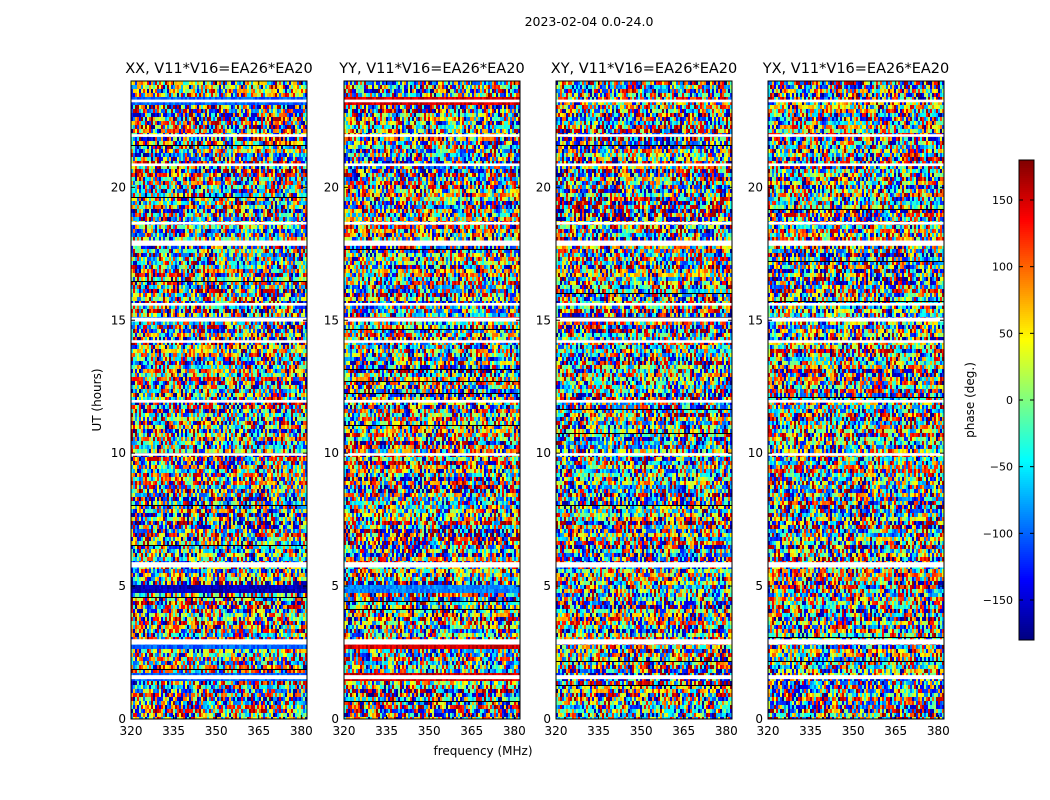 This screenshot has width=1050, height=800. I want to click on colorbar-tick-label: −50, so click(1001, 467).